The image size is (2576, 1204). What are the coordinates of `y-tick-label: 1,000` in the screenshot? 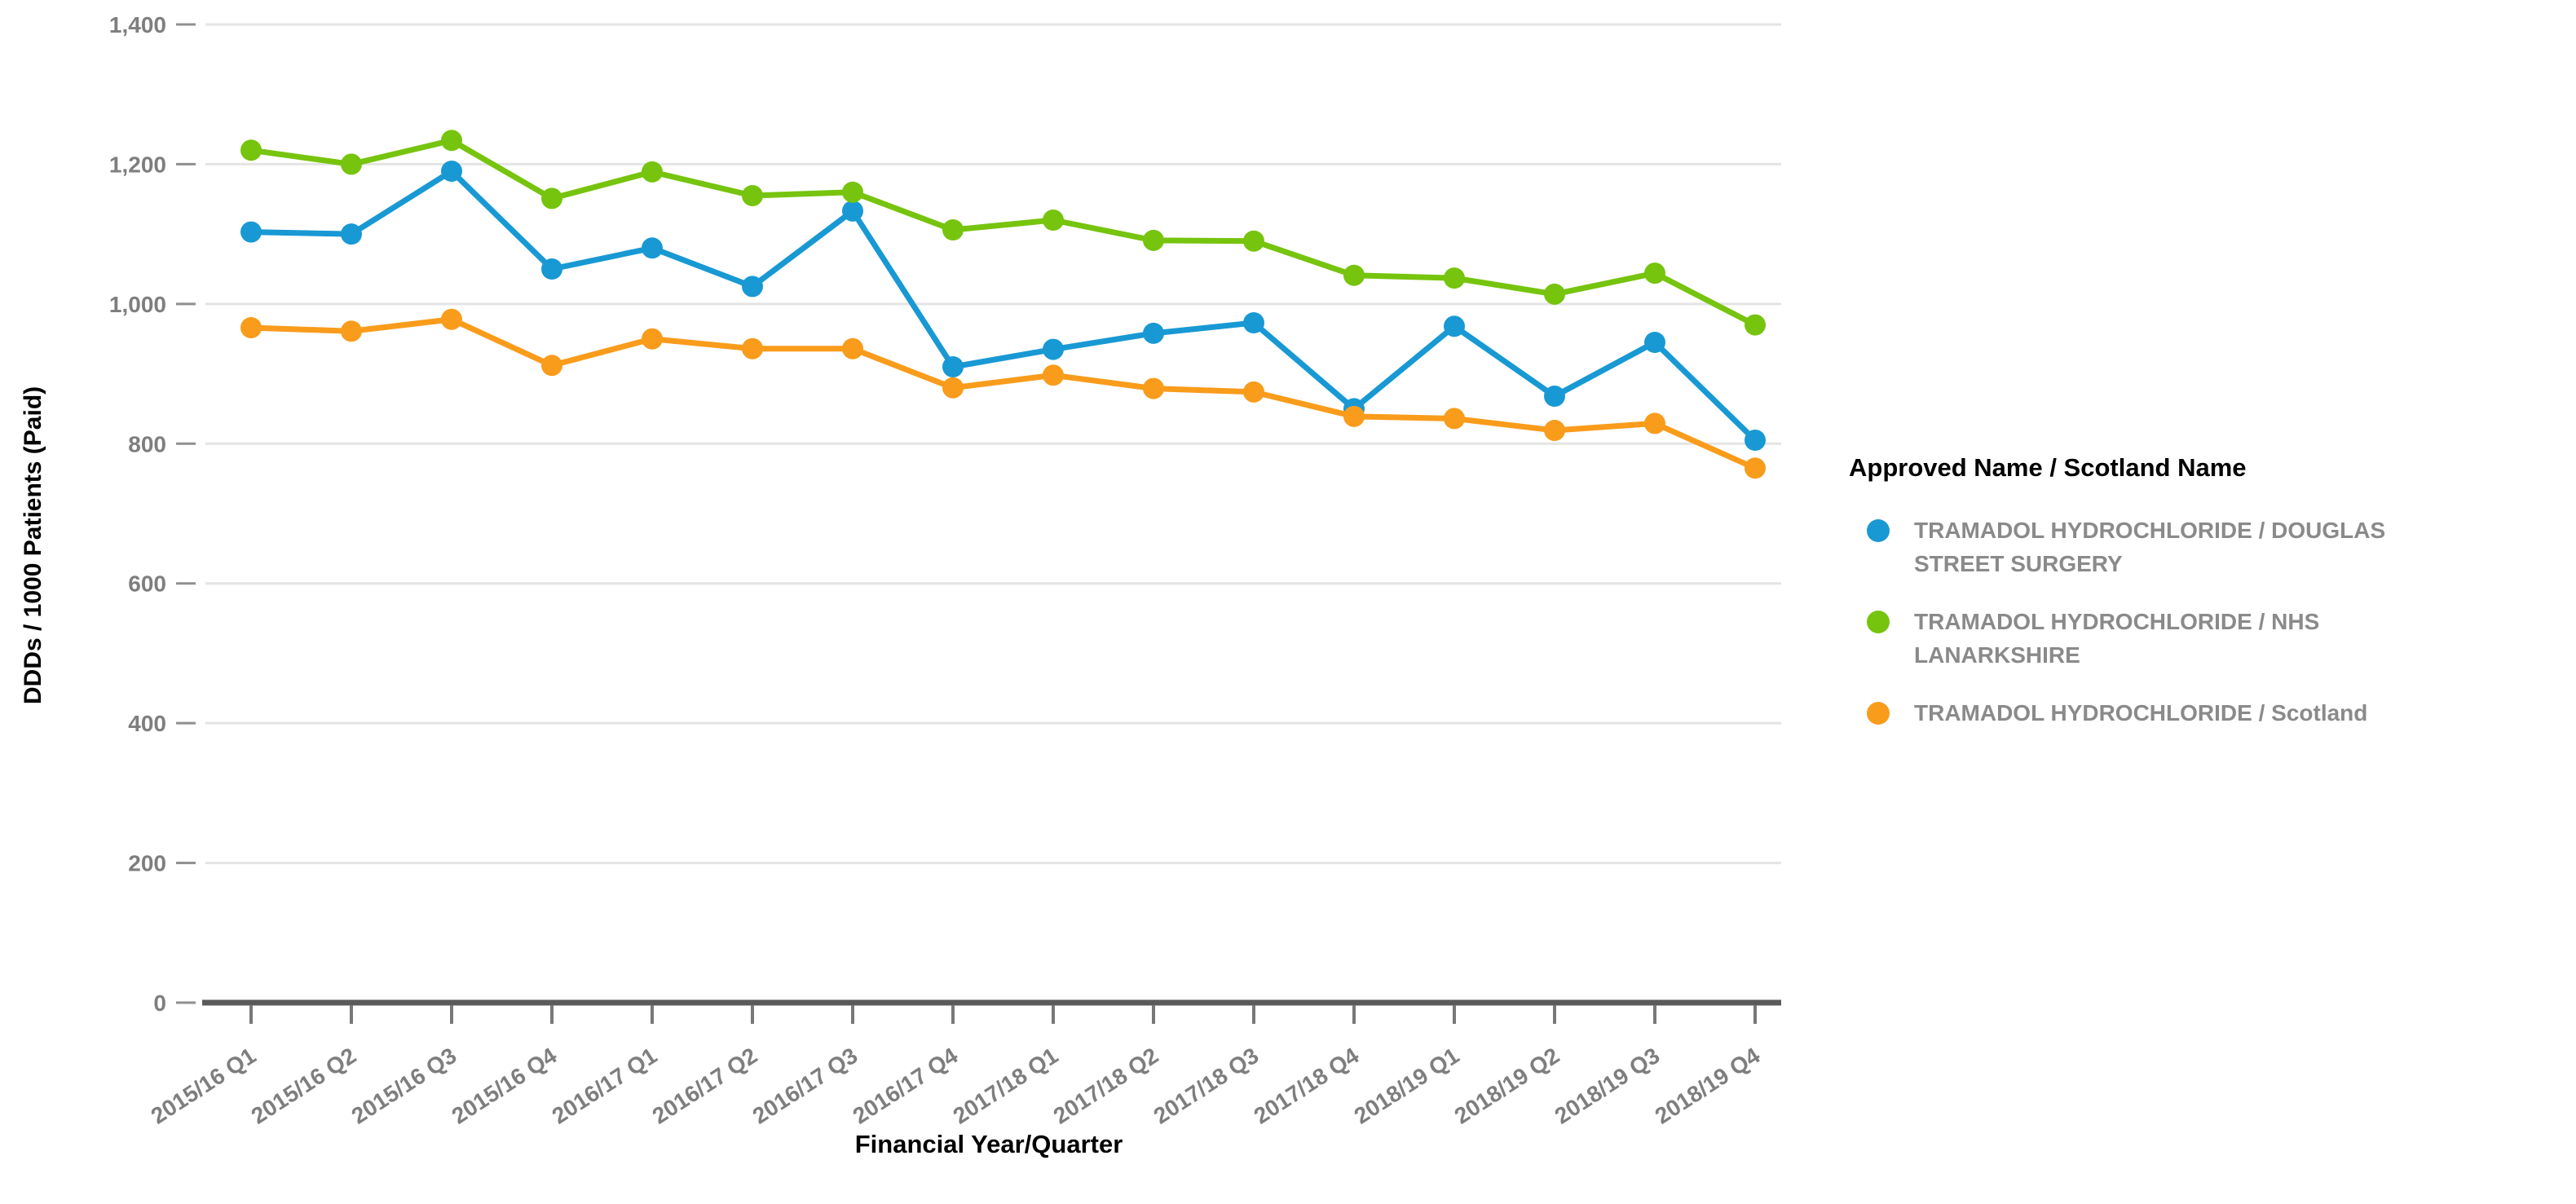 It's located at (137, 304).